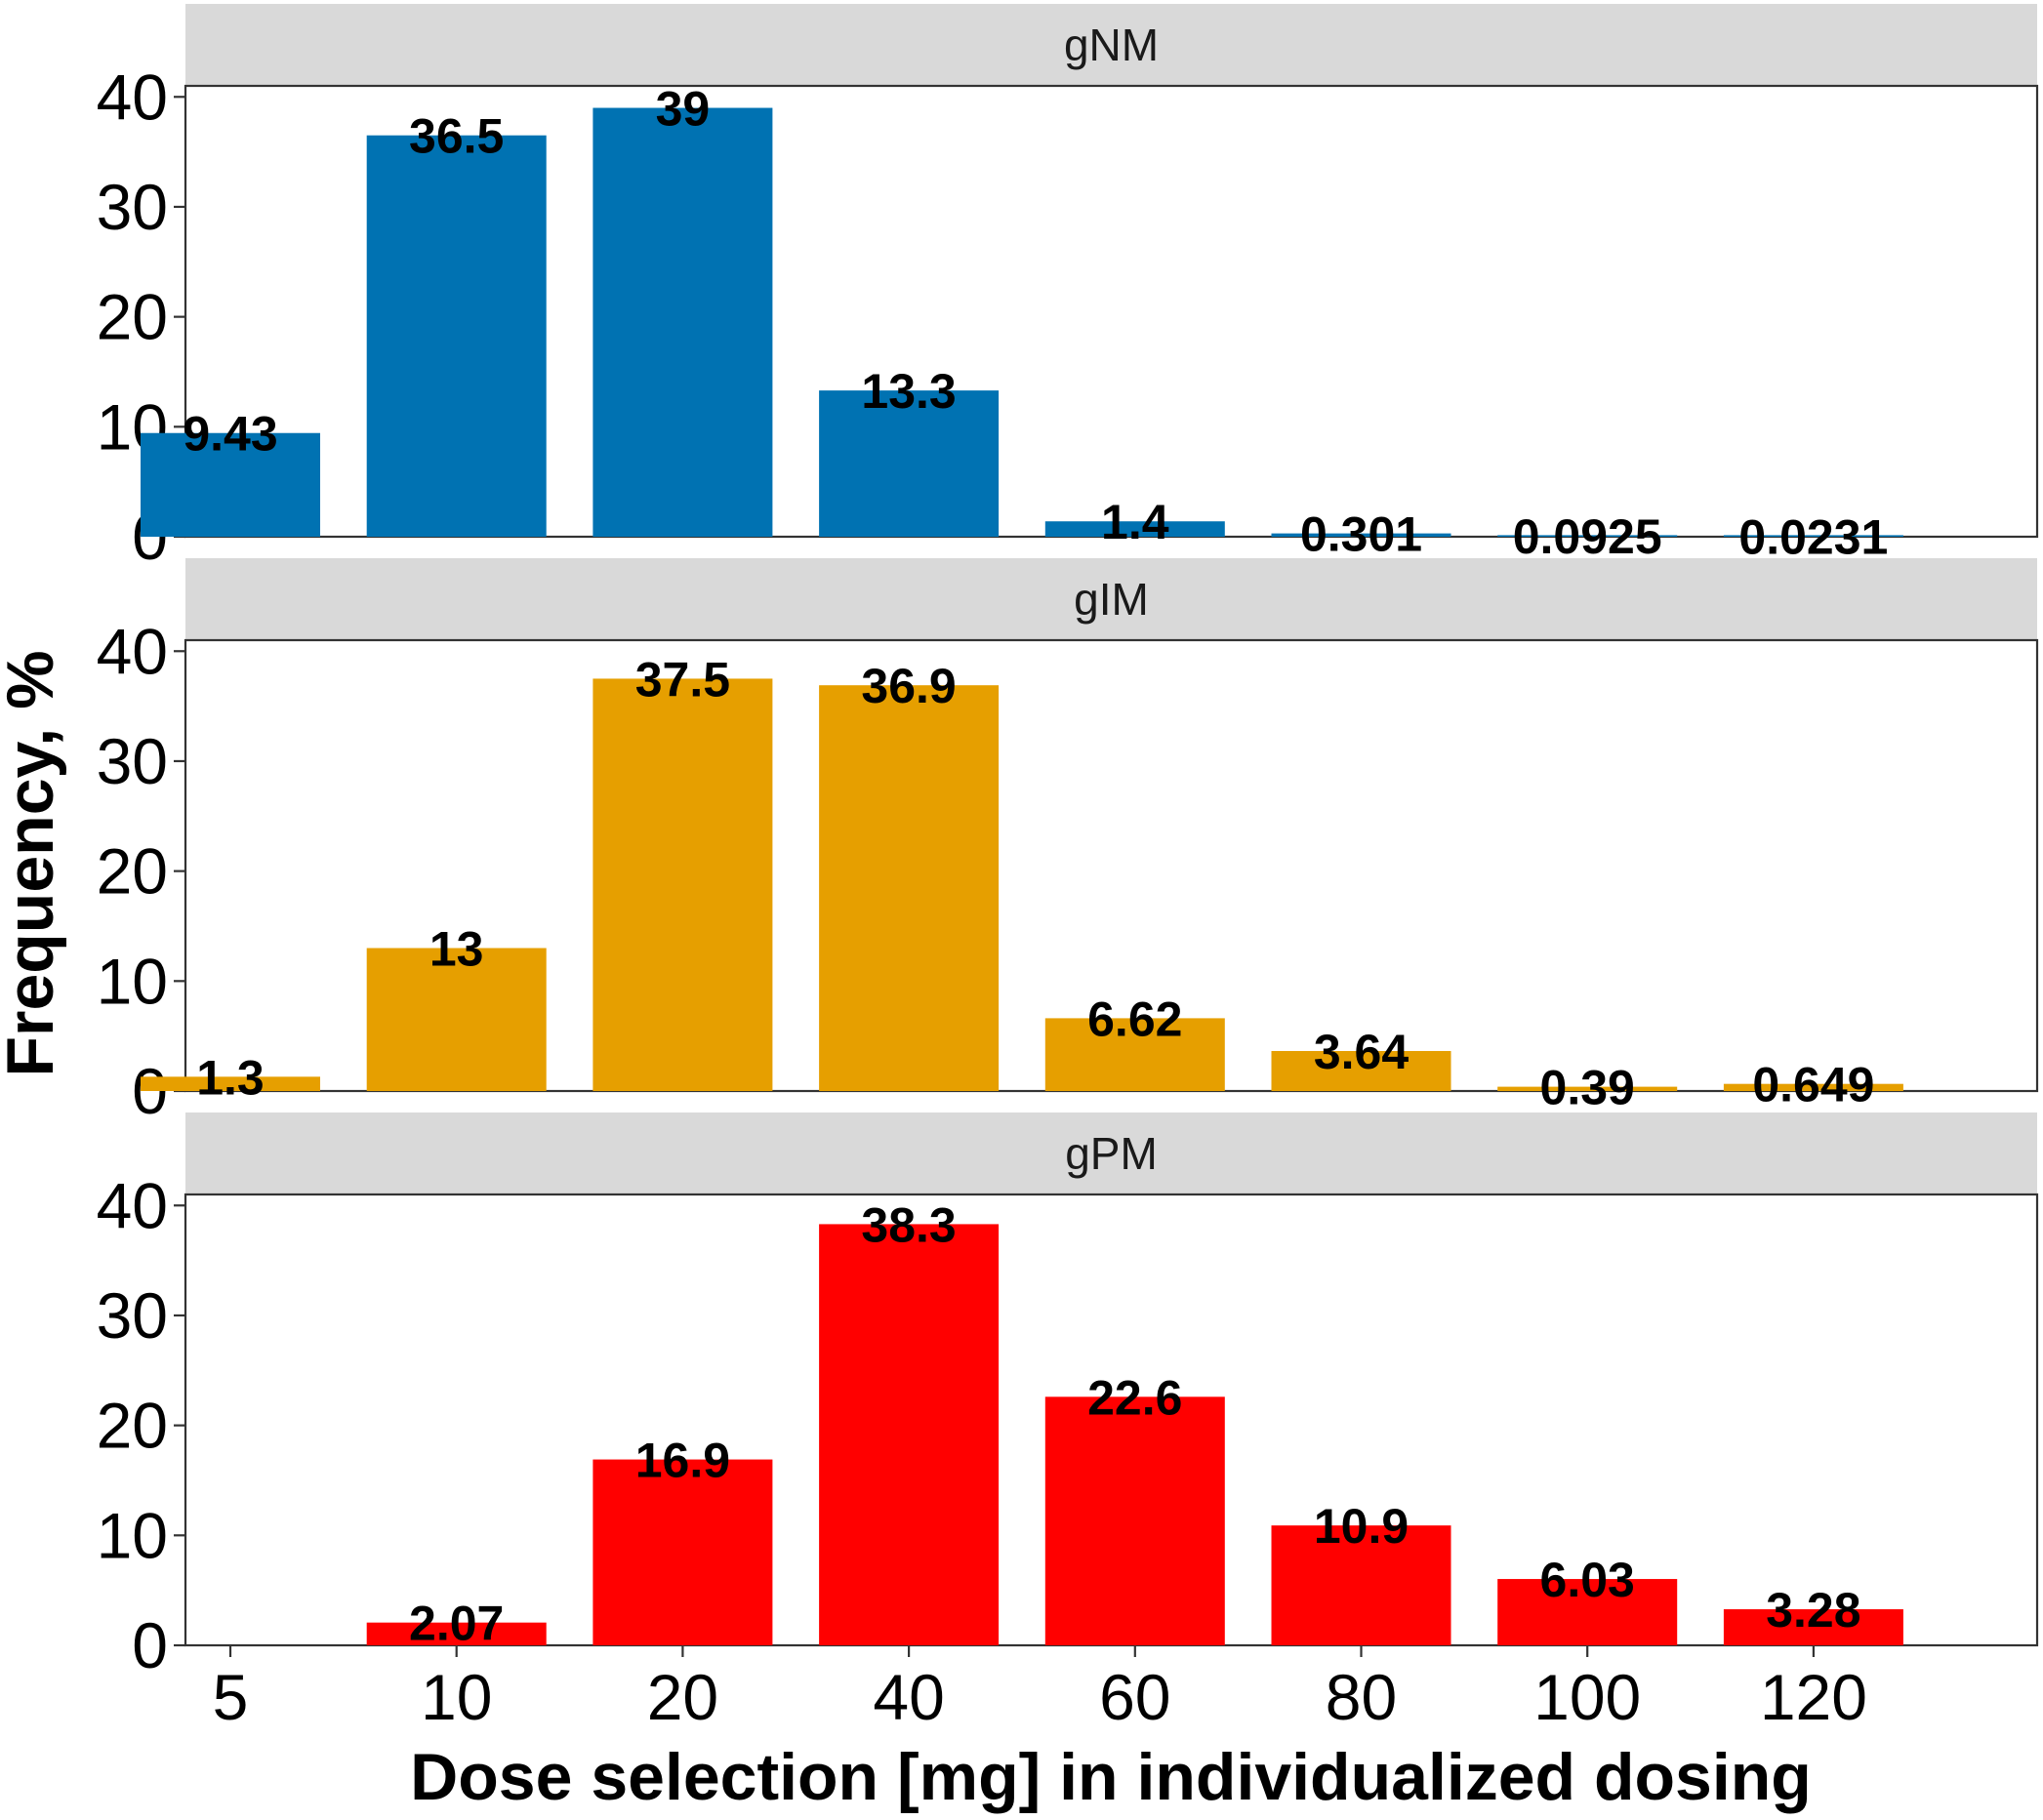  I want to click on facet-strip-label: gNM, so click(1111, 45).